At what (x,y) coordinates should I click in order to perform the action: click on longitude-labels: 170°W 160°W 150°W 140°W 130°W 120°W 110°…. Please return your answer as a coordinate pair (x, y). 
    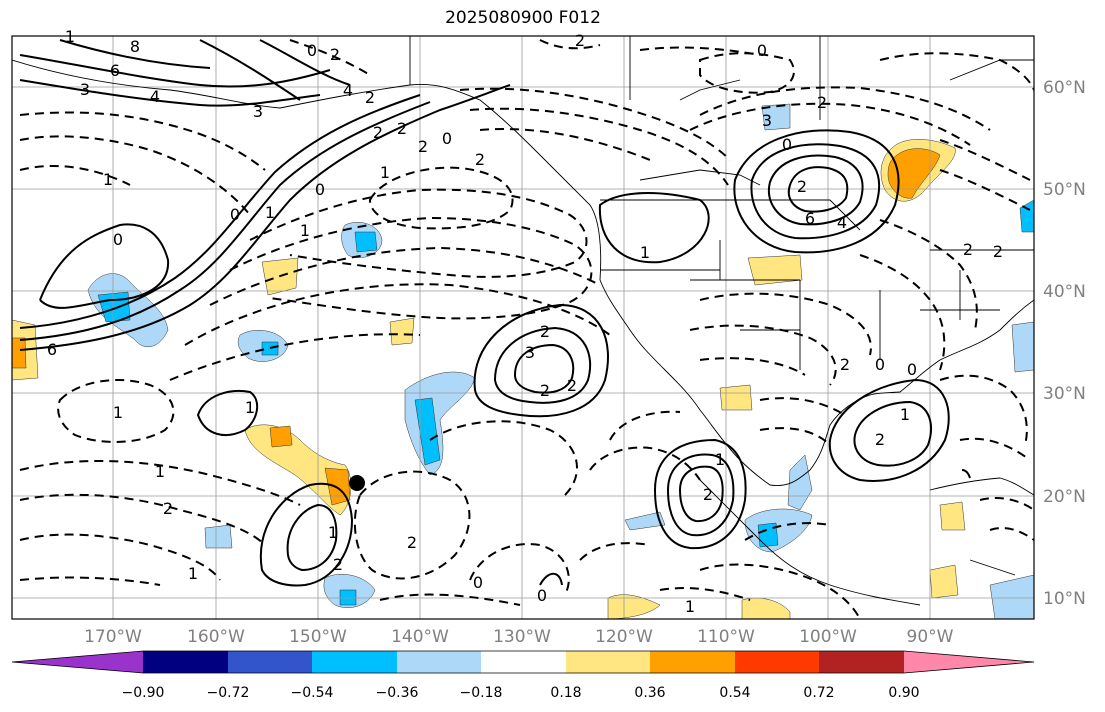
    Looking at the image, I should click on (519, 637).